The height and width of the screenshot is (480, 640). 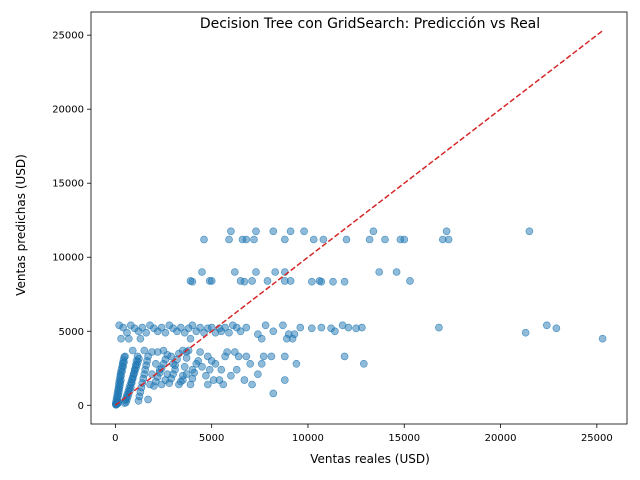 I want to click on y-tick-label: 20000, so click(x=68, y=110).